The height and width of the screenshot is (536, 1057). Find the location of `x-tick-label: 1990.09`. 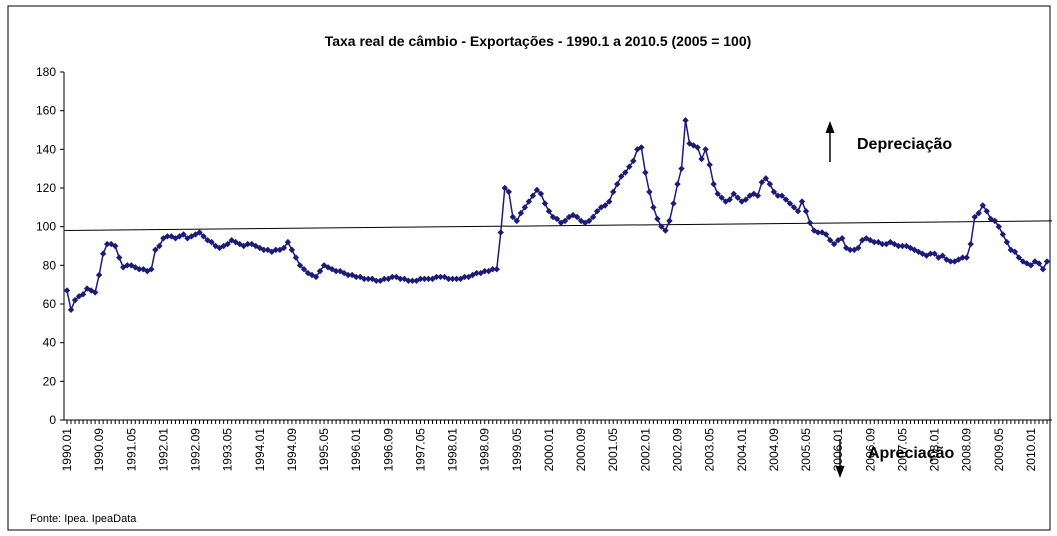

x-tick-label: 1990.09 is located at coordinates (99, 450).